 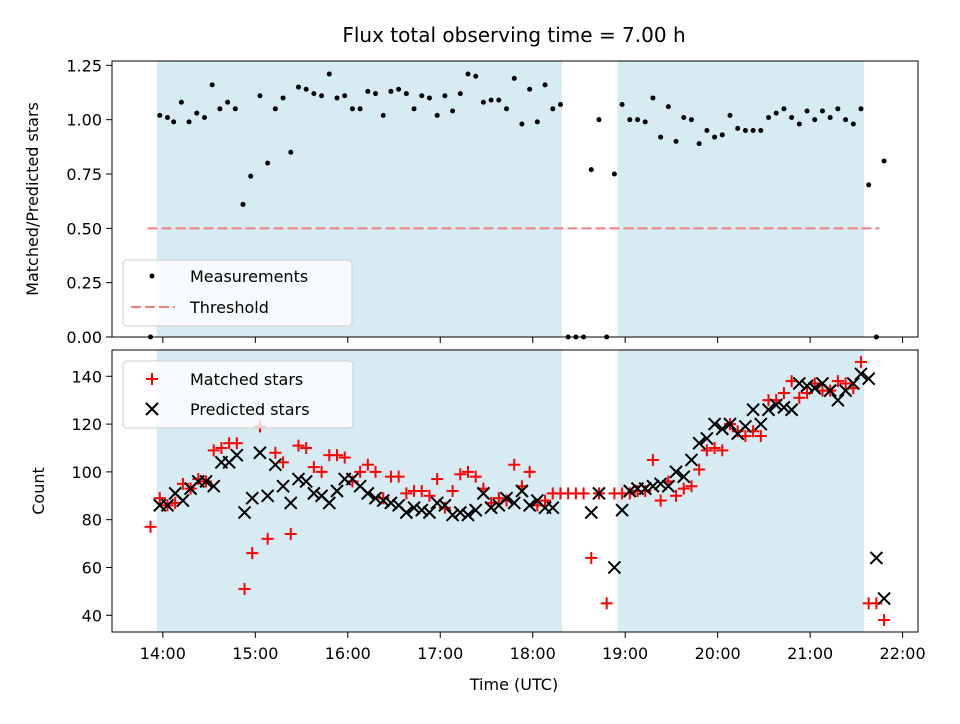 What do you see at coordinates (513, 35) in the screenshot?
I see `chart-title: Flux total observing time = 7.00 h` at bounding box center [513, 35].